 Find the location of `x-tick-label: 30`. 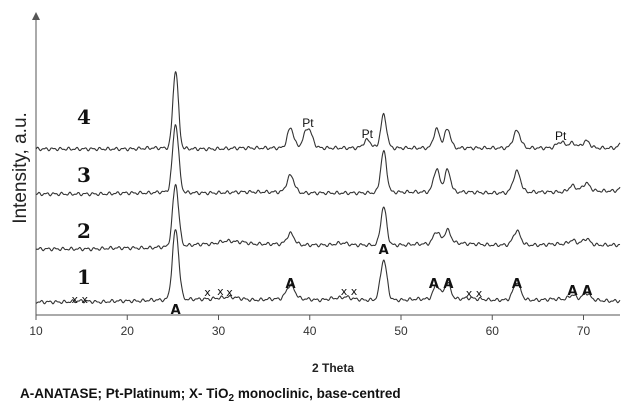

x-tick-label: 30 is located at coordinates (219, 331).